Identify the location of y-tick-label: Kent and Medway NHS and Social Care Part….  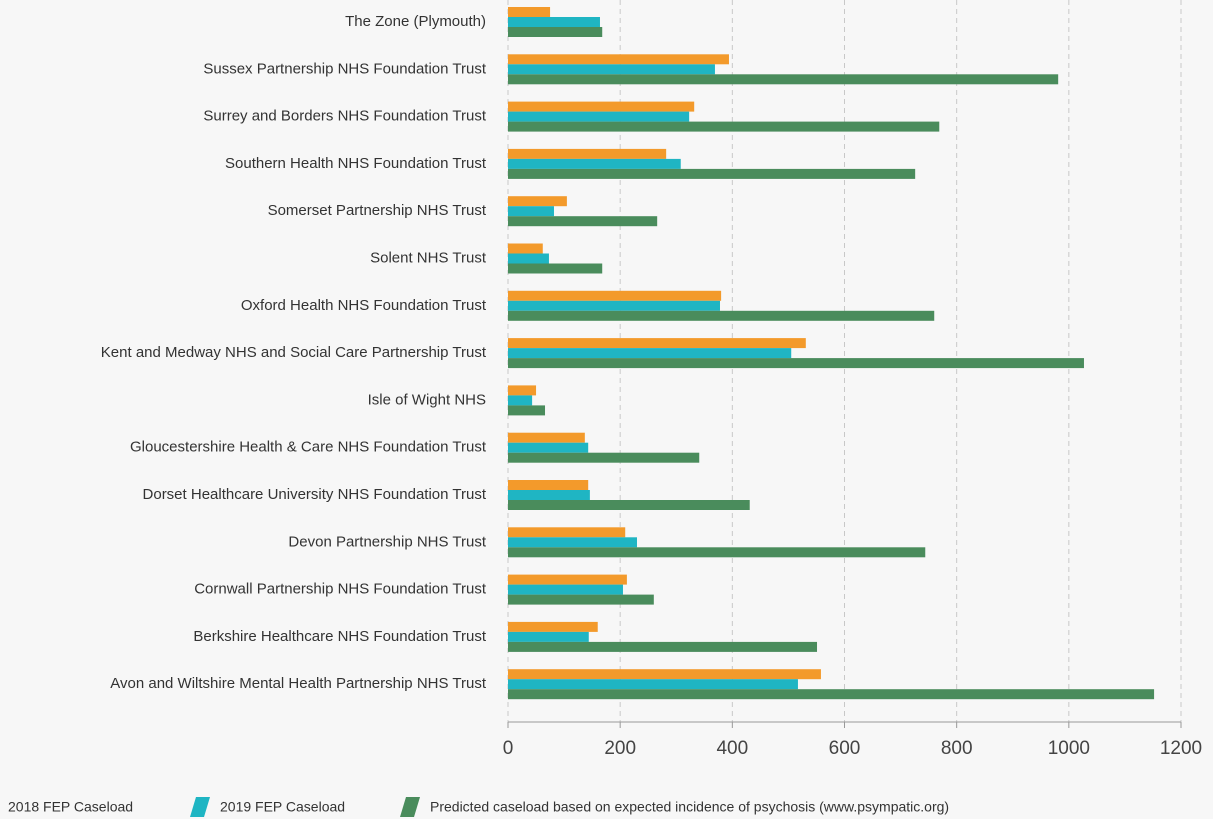
(294, 352).